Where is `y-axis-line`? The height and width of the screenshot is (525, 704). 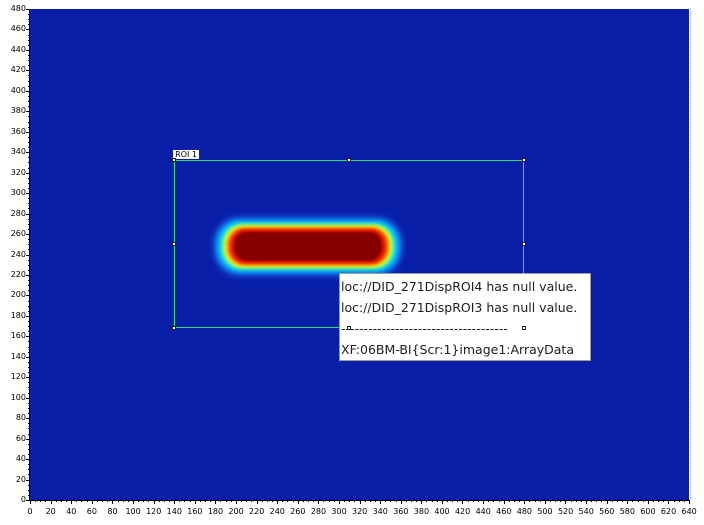 y-axis-line is located at coordinates (29, 254).